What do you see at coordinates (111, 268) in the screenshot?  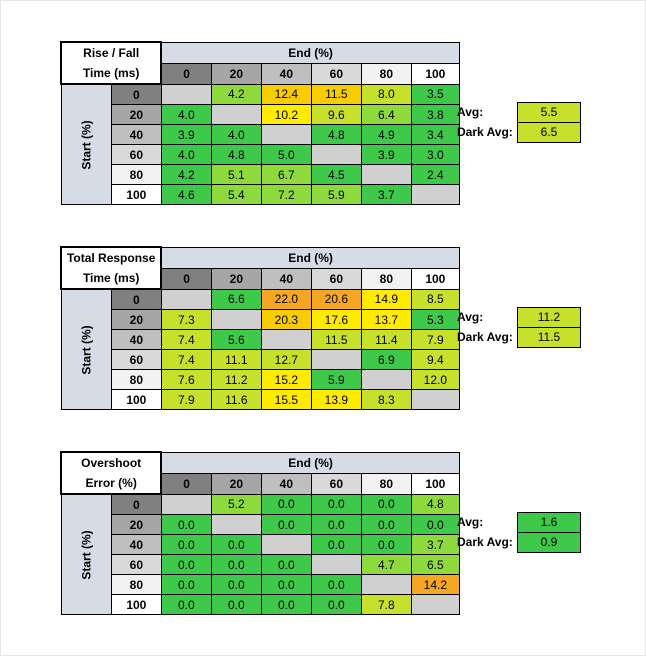 I see `table-title: Total Response Time (ms)` at bounding box center [111, 268].